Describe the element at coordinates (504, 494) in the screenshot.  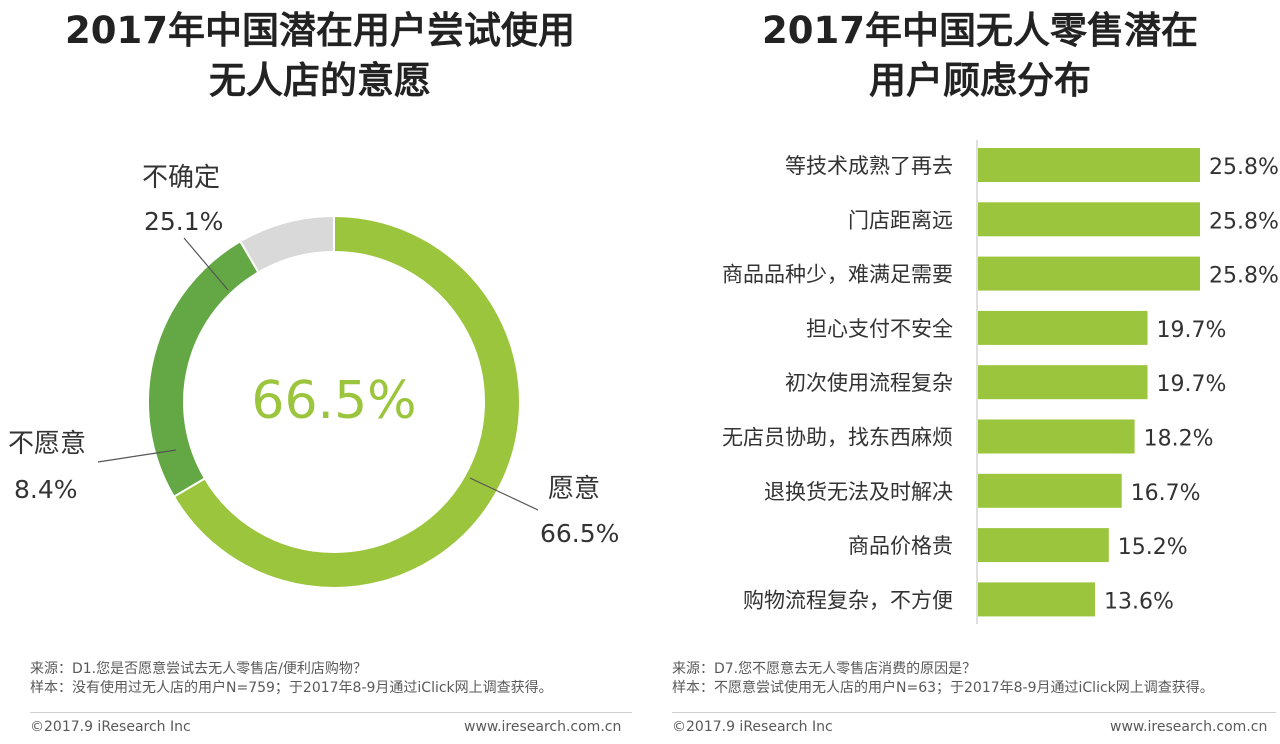
I see `leader-line-willing` at that location.